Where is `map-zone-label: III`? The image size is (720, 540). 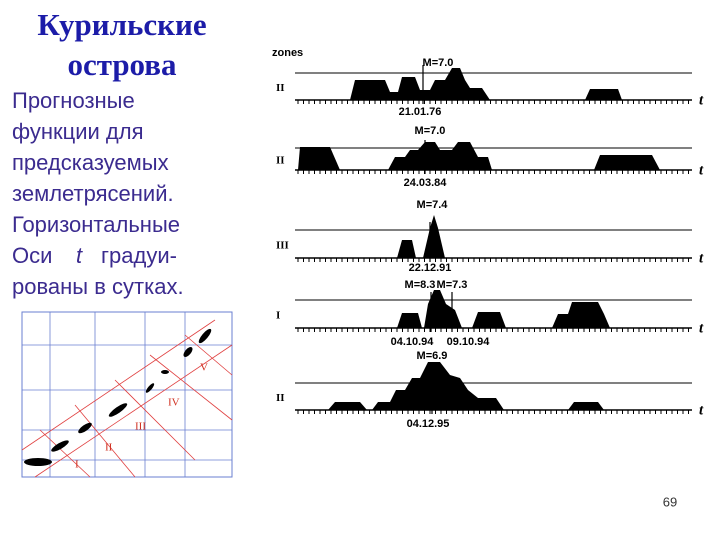 map-zone-label: III is located at coordinates (140, 427).